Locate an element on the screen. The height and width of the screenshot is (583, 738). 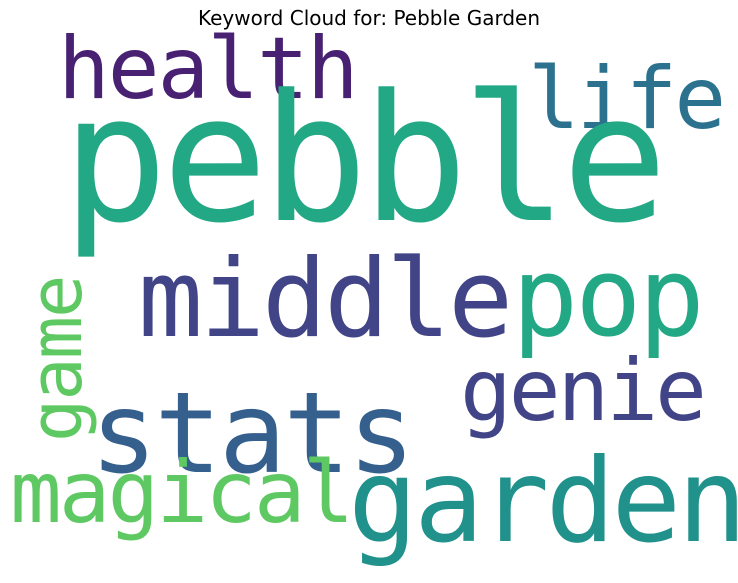
word-genie: genie is located at coordinates (583, 391).